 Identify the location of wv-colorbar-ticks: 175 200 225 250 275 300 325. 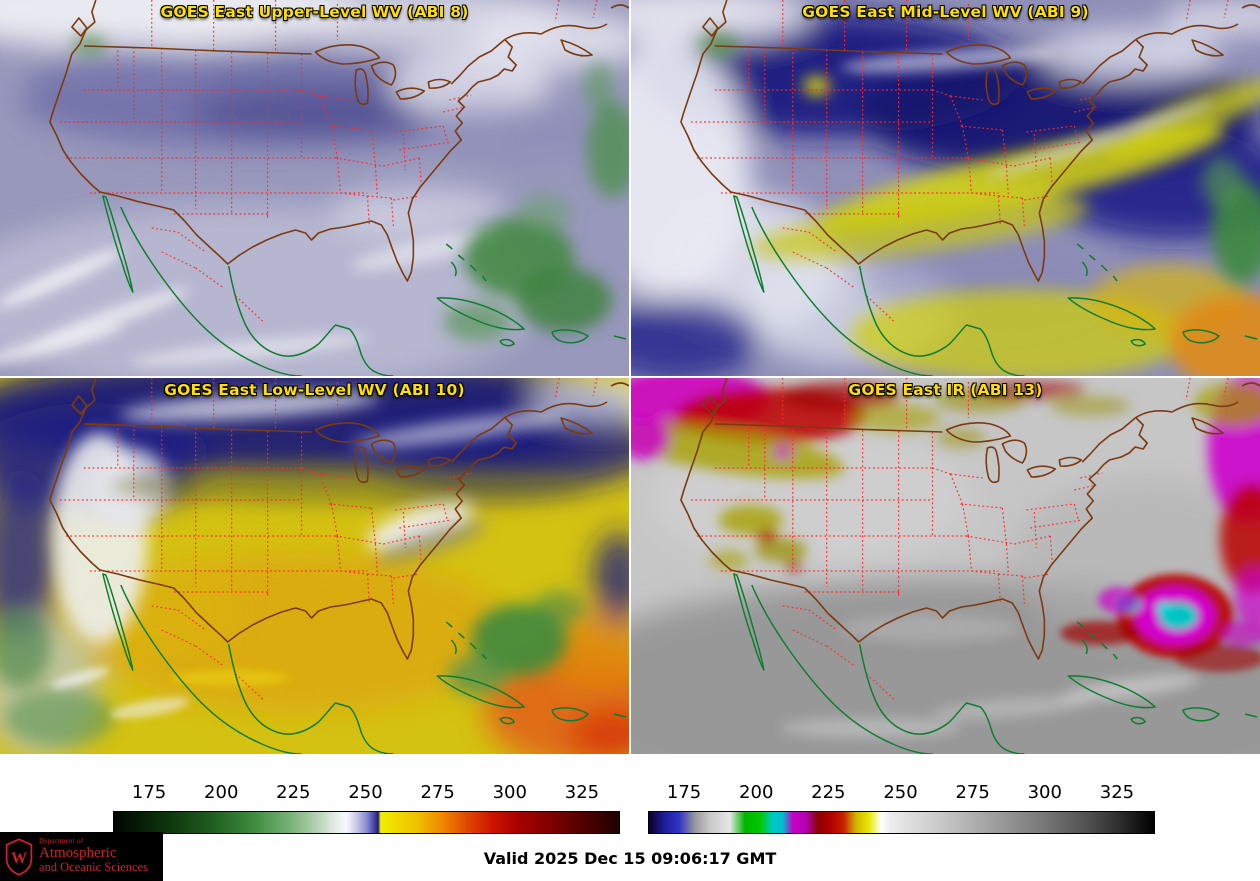
(365, 793).